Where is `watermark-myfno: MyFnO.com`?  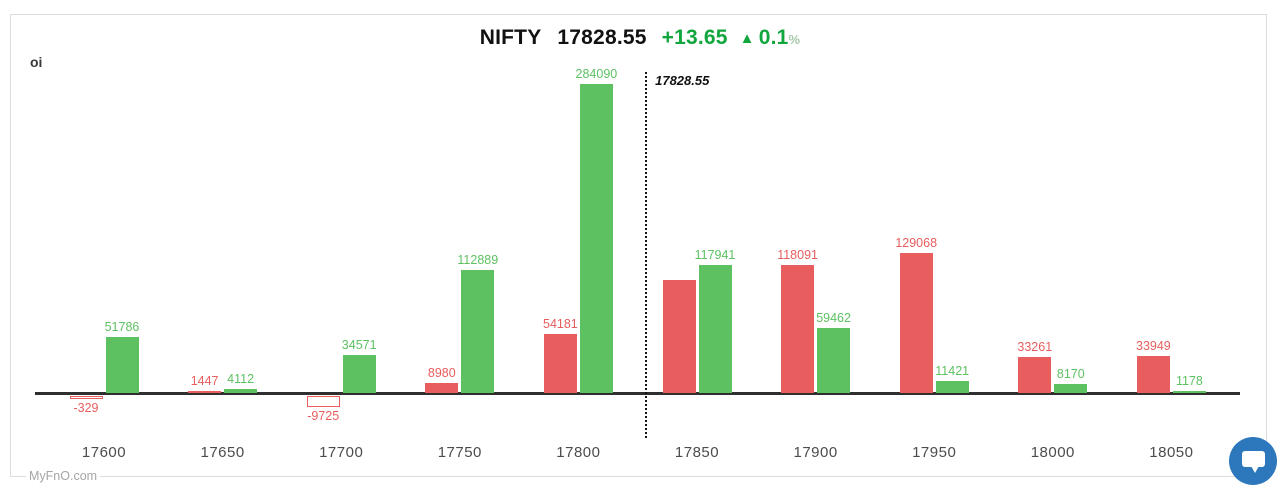
watermark-myfno: MyFnO.com is located at coordinates (63, 476).